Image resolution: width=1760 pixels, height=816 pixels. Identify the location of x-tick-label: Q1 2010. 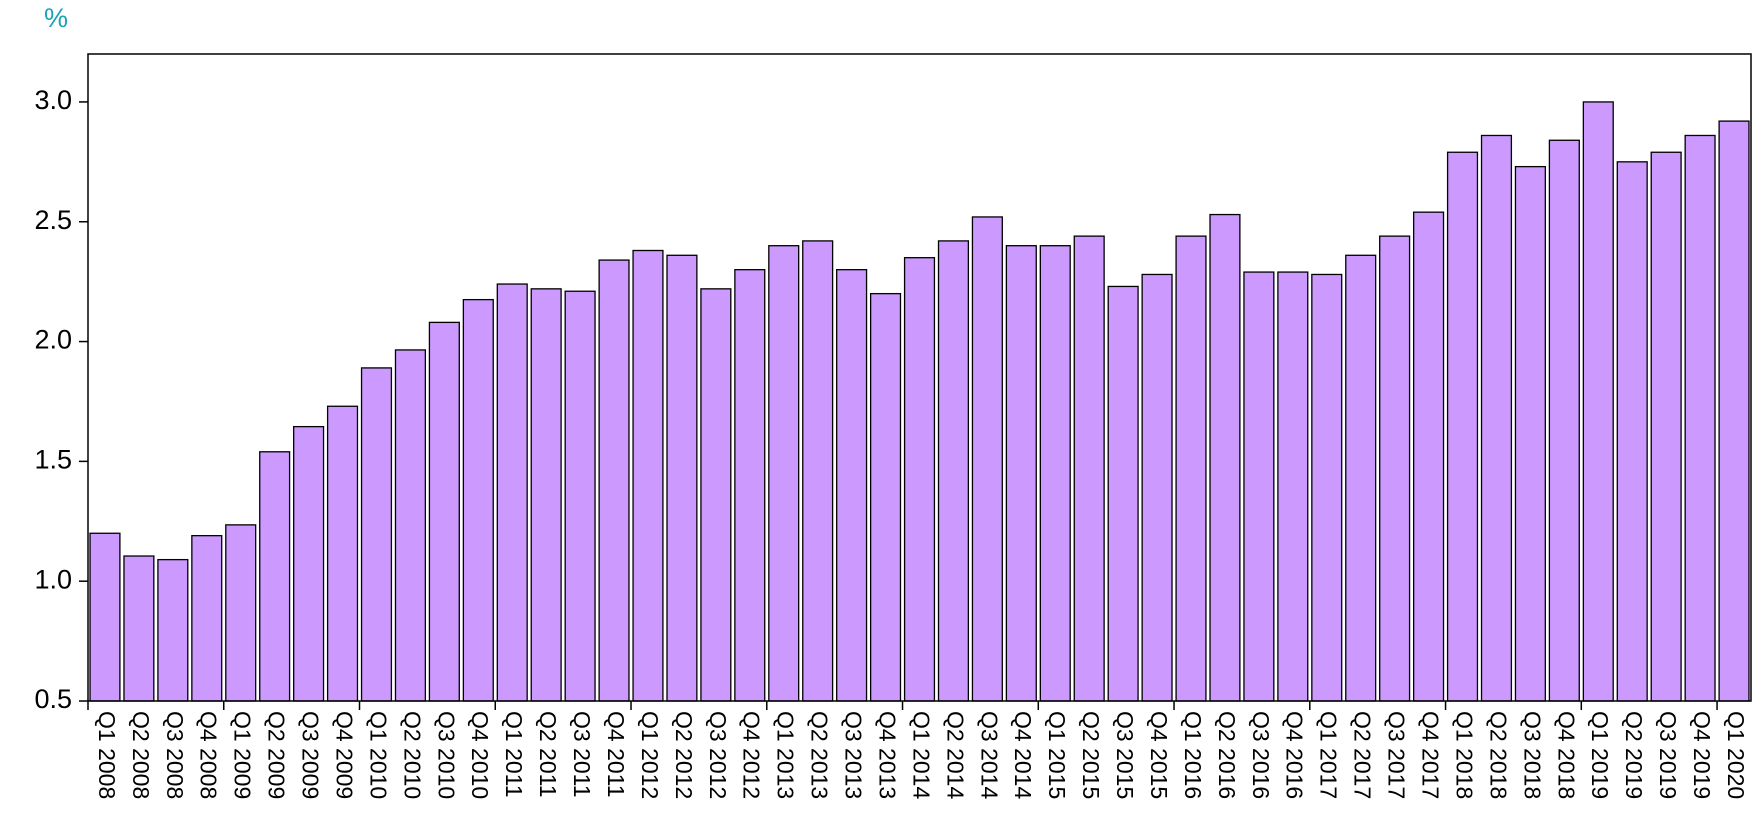
(378, 755).